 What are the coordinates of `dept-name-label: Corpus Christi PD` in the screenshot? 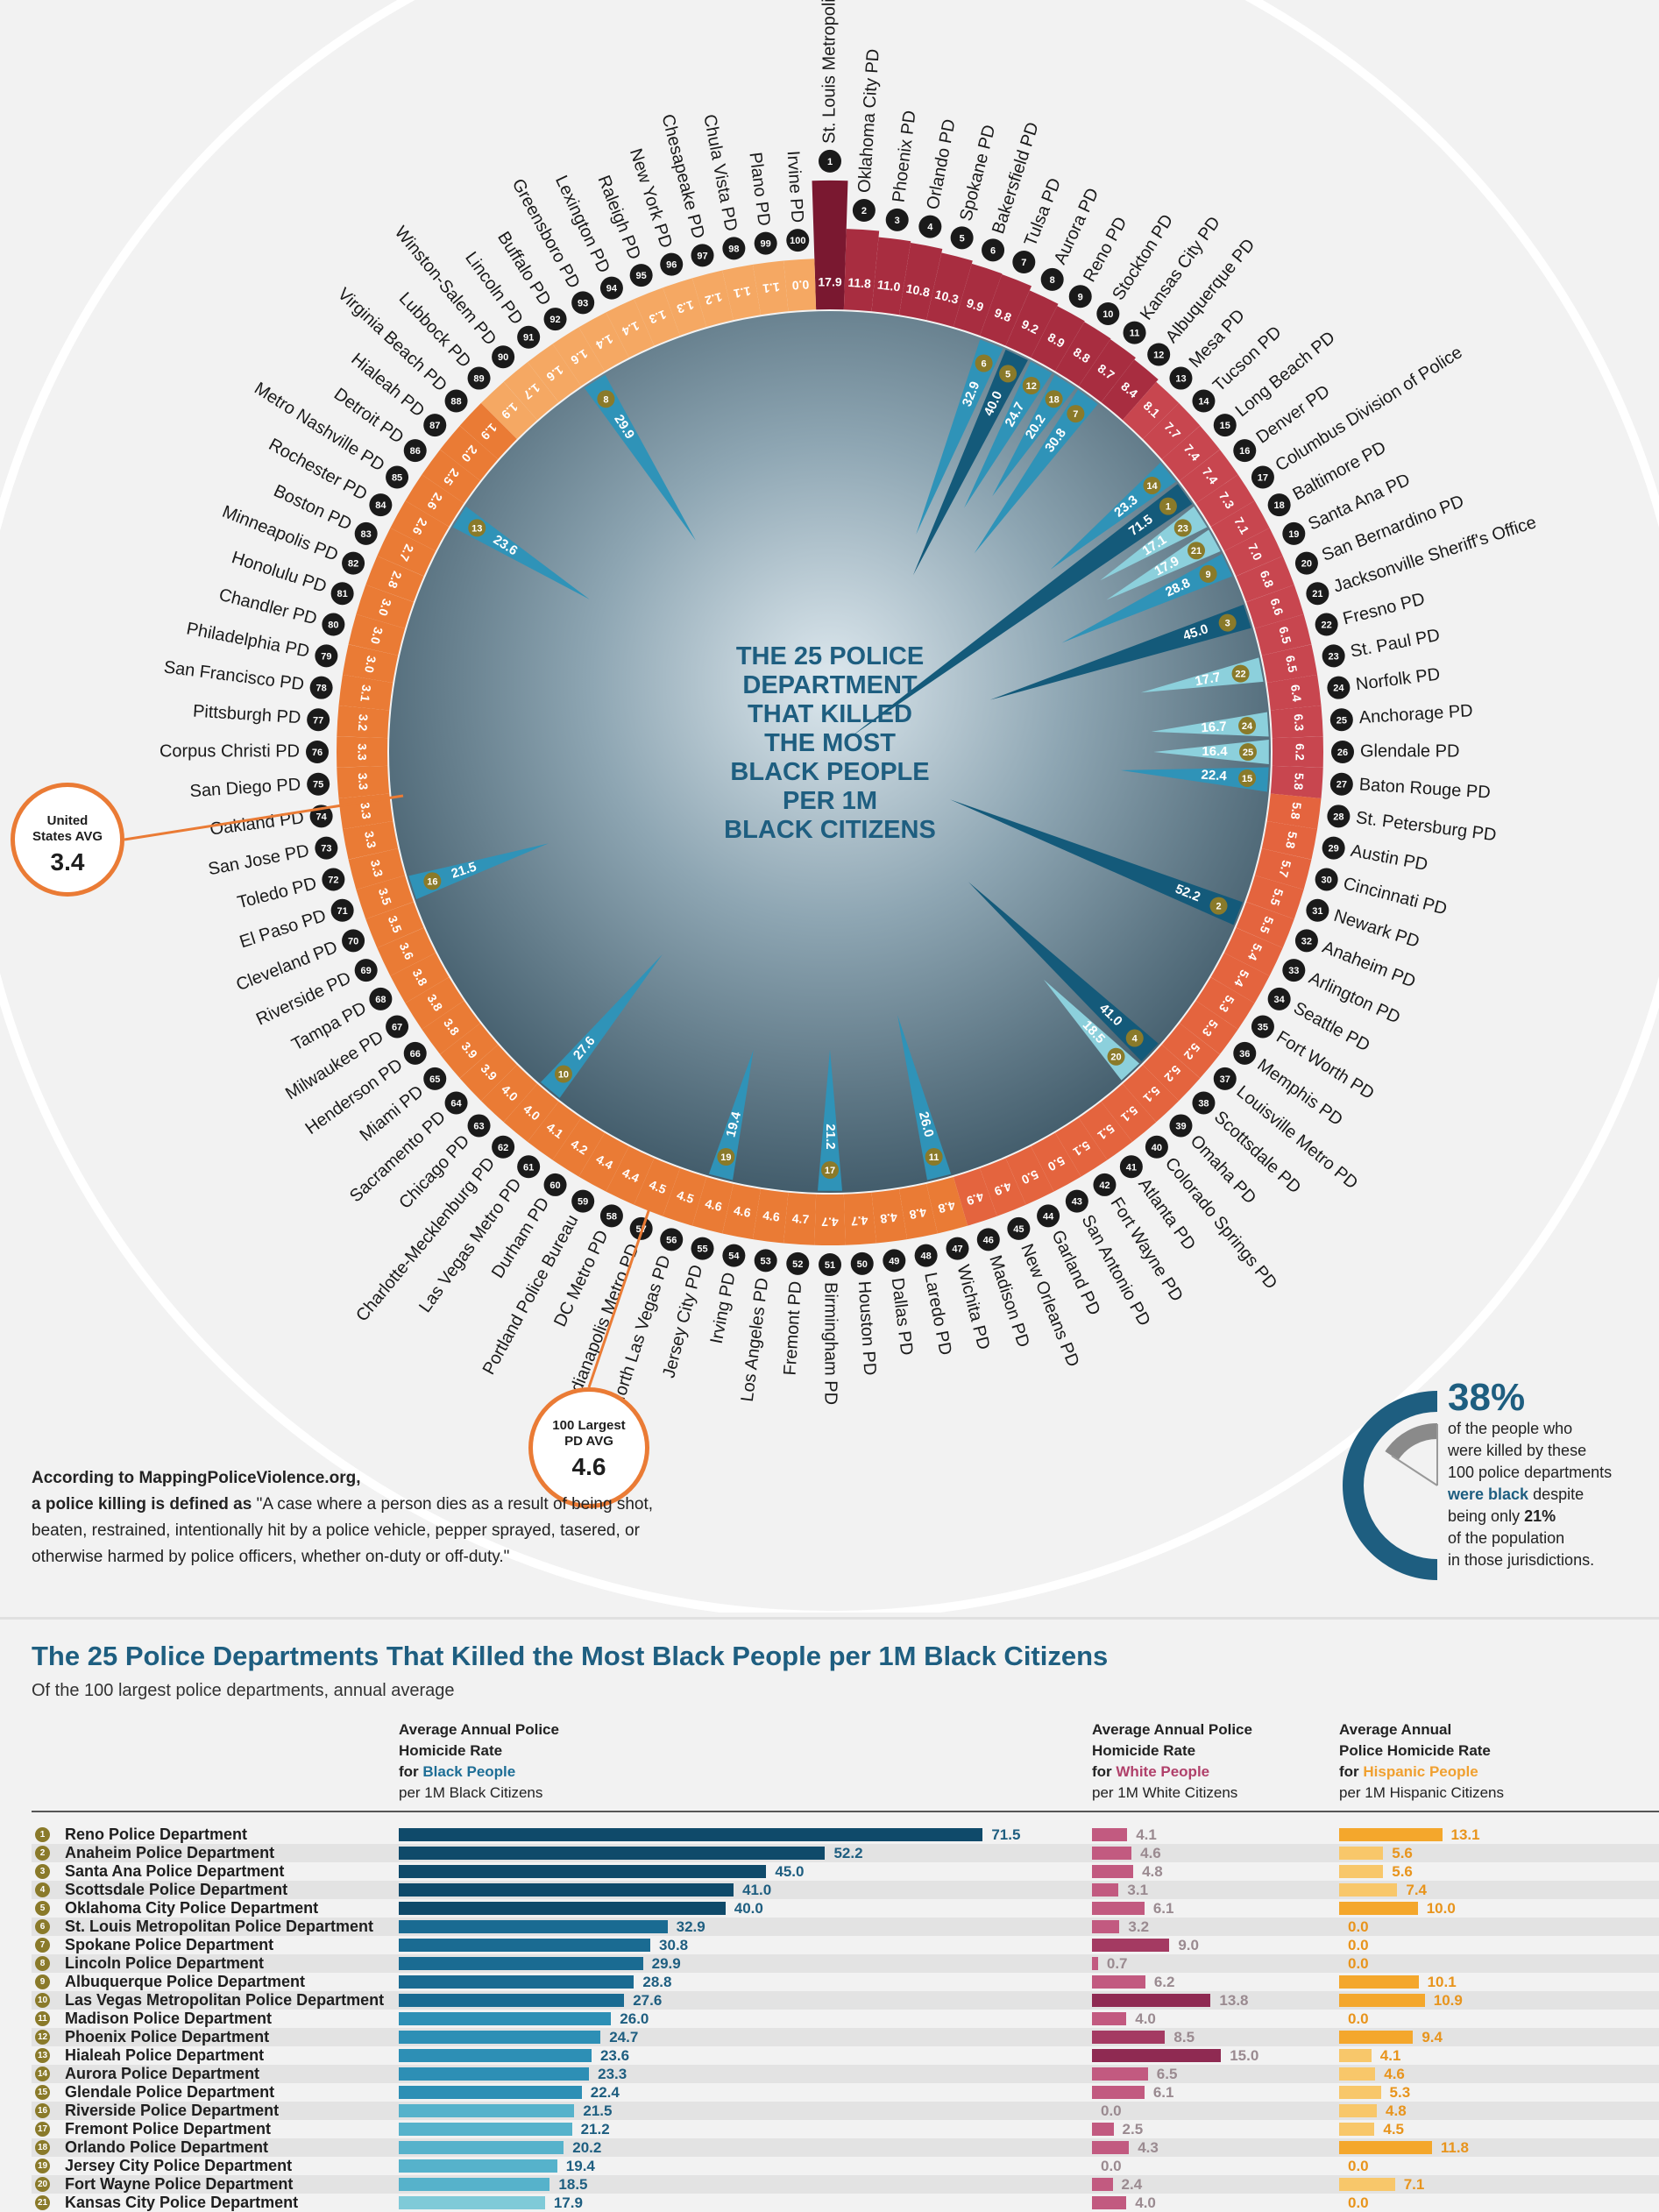 It's located at (230, 751).